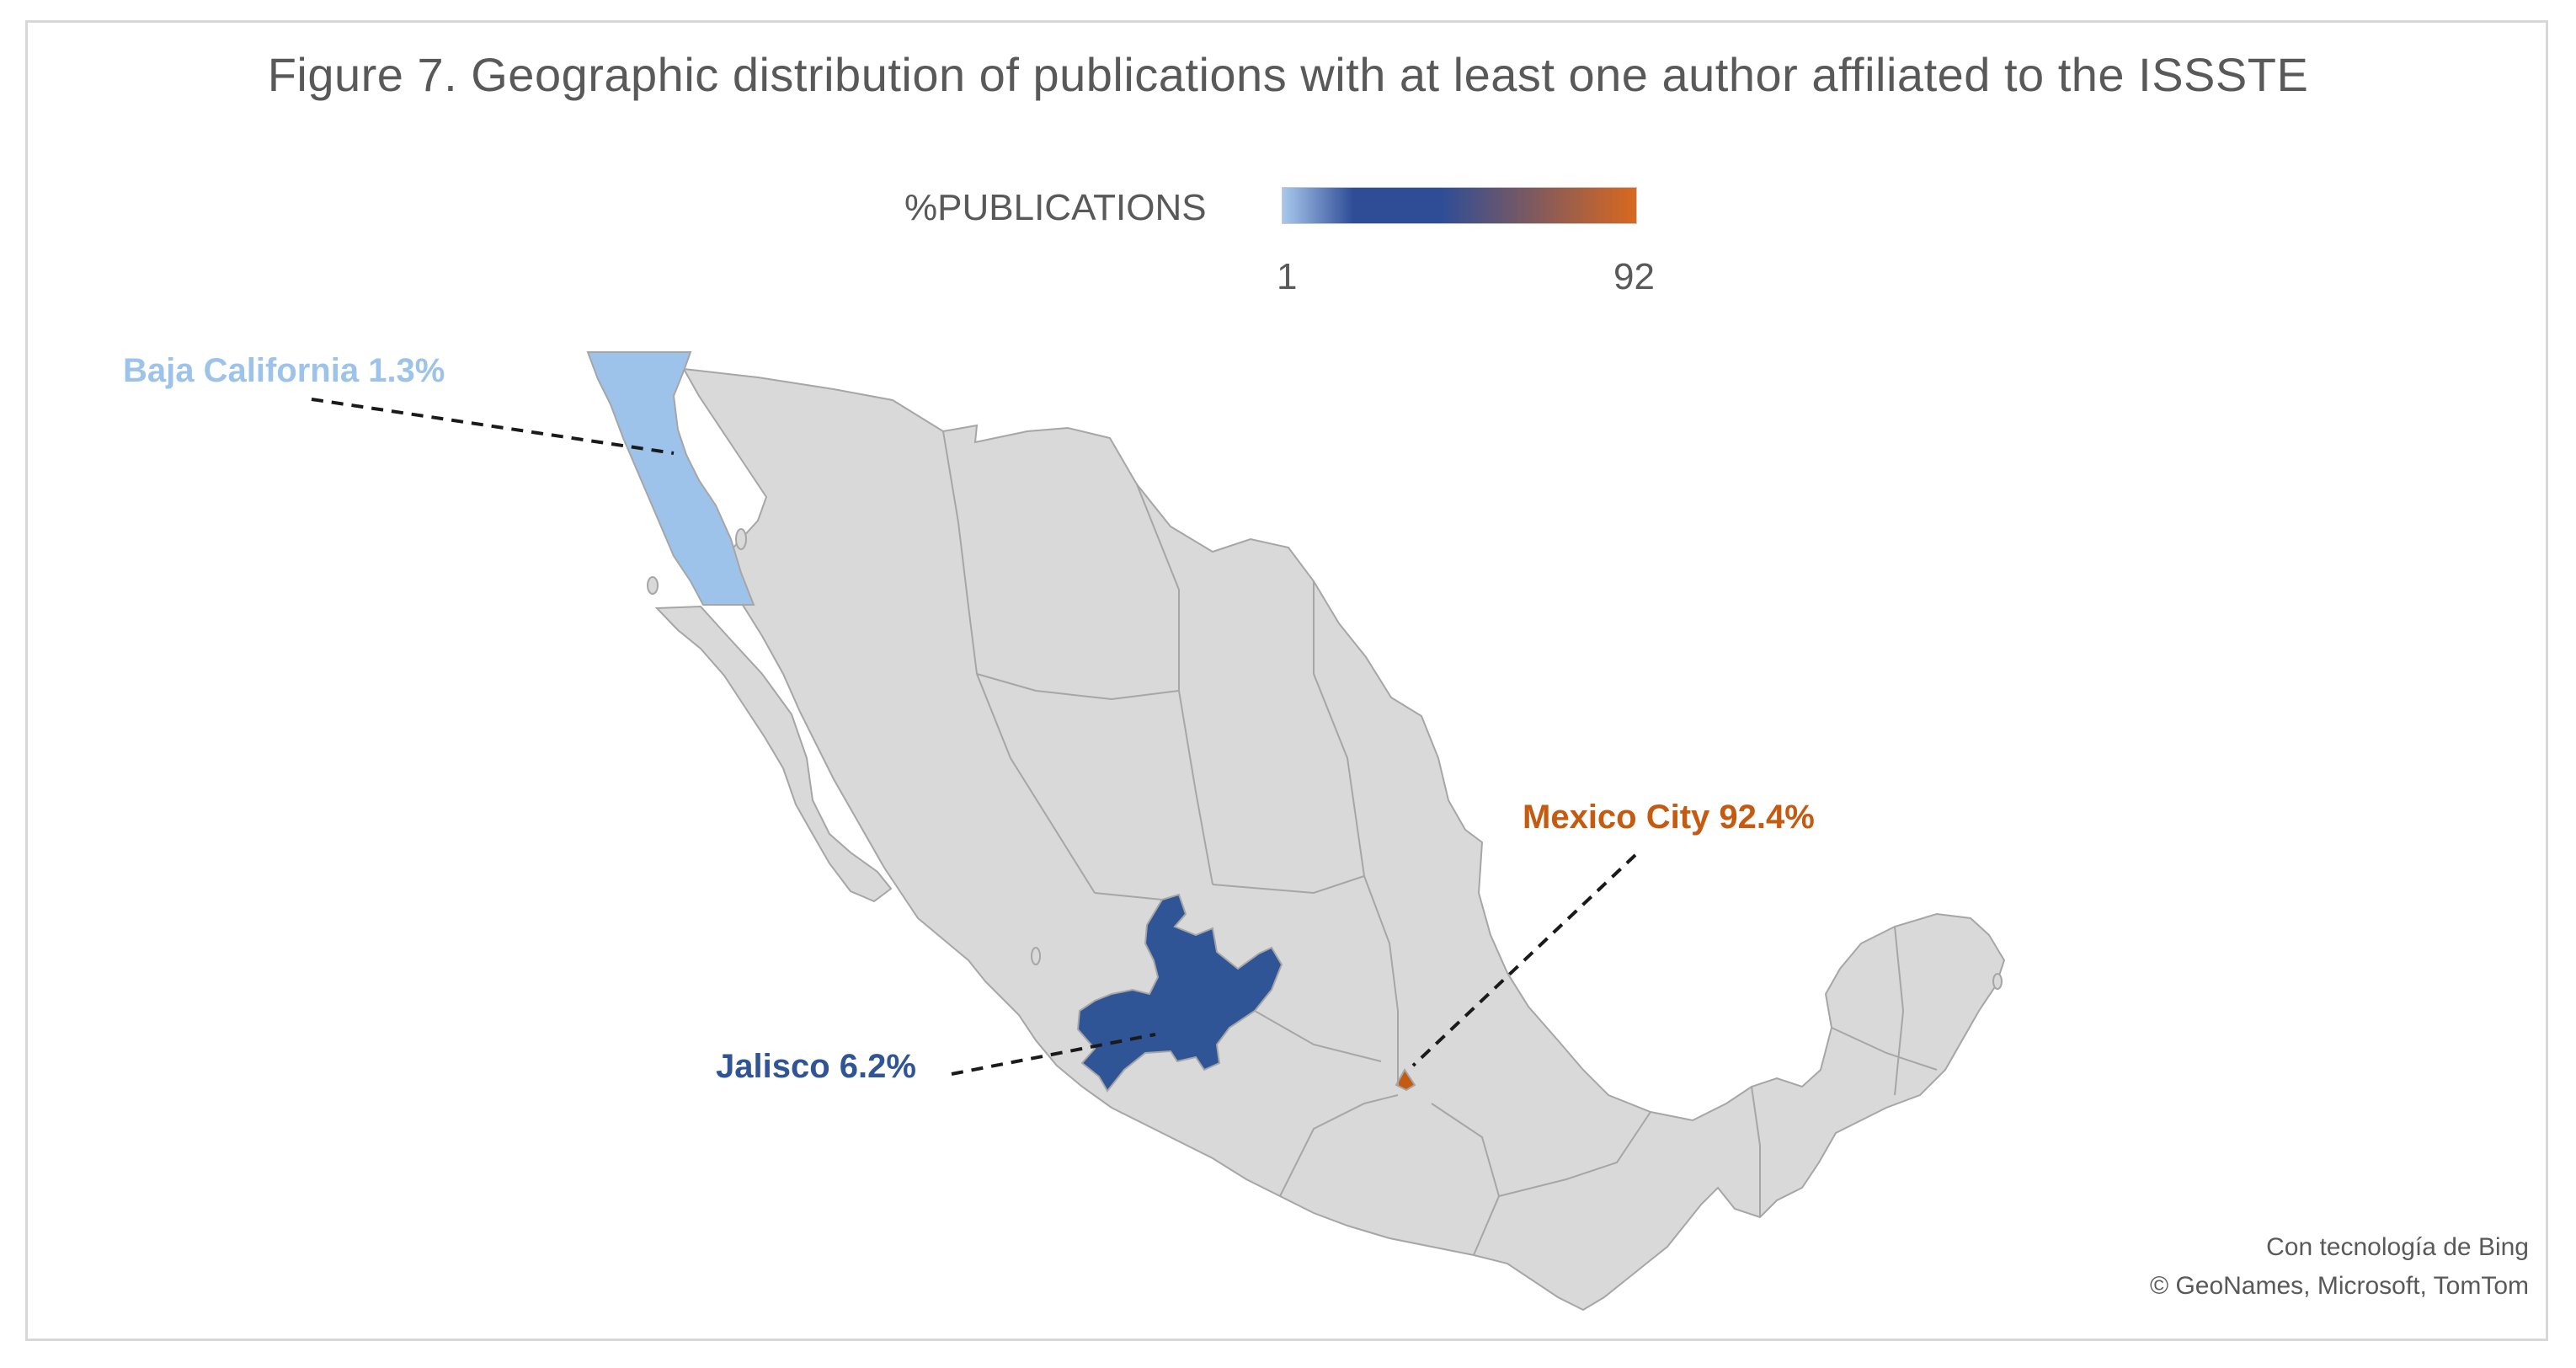  What do you see at coordinates (493, 426) in the screenshot?
I see `leader-line-baja-california` at bounding box center [493, 426].